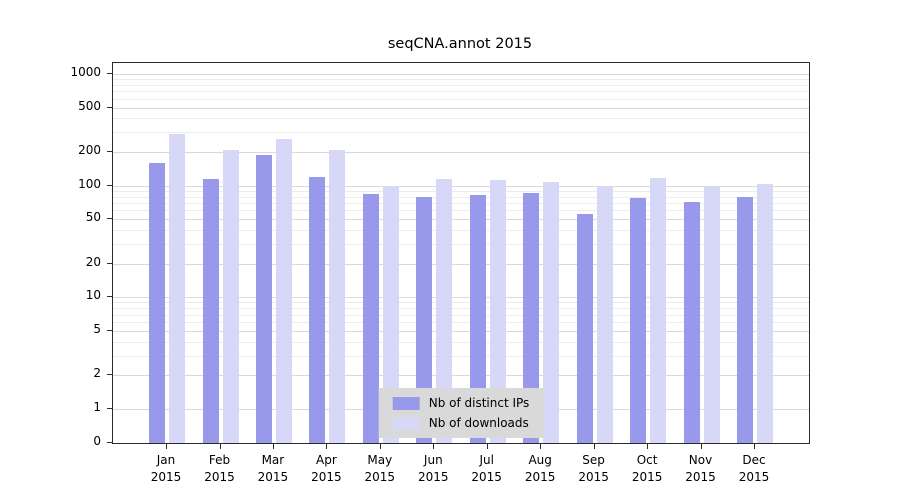  I want to click on y-tick-label-20: 20, so click(93, 261).